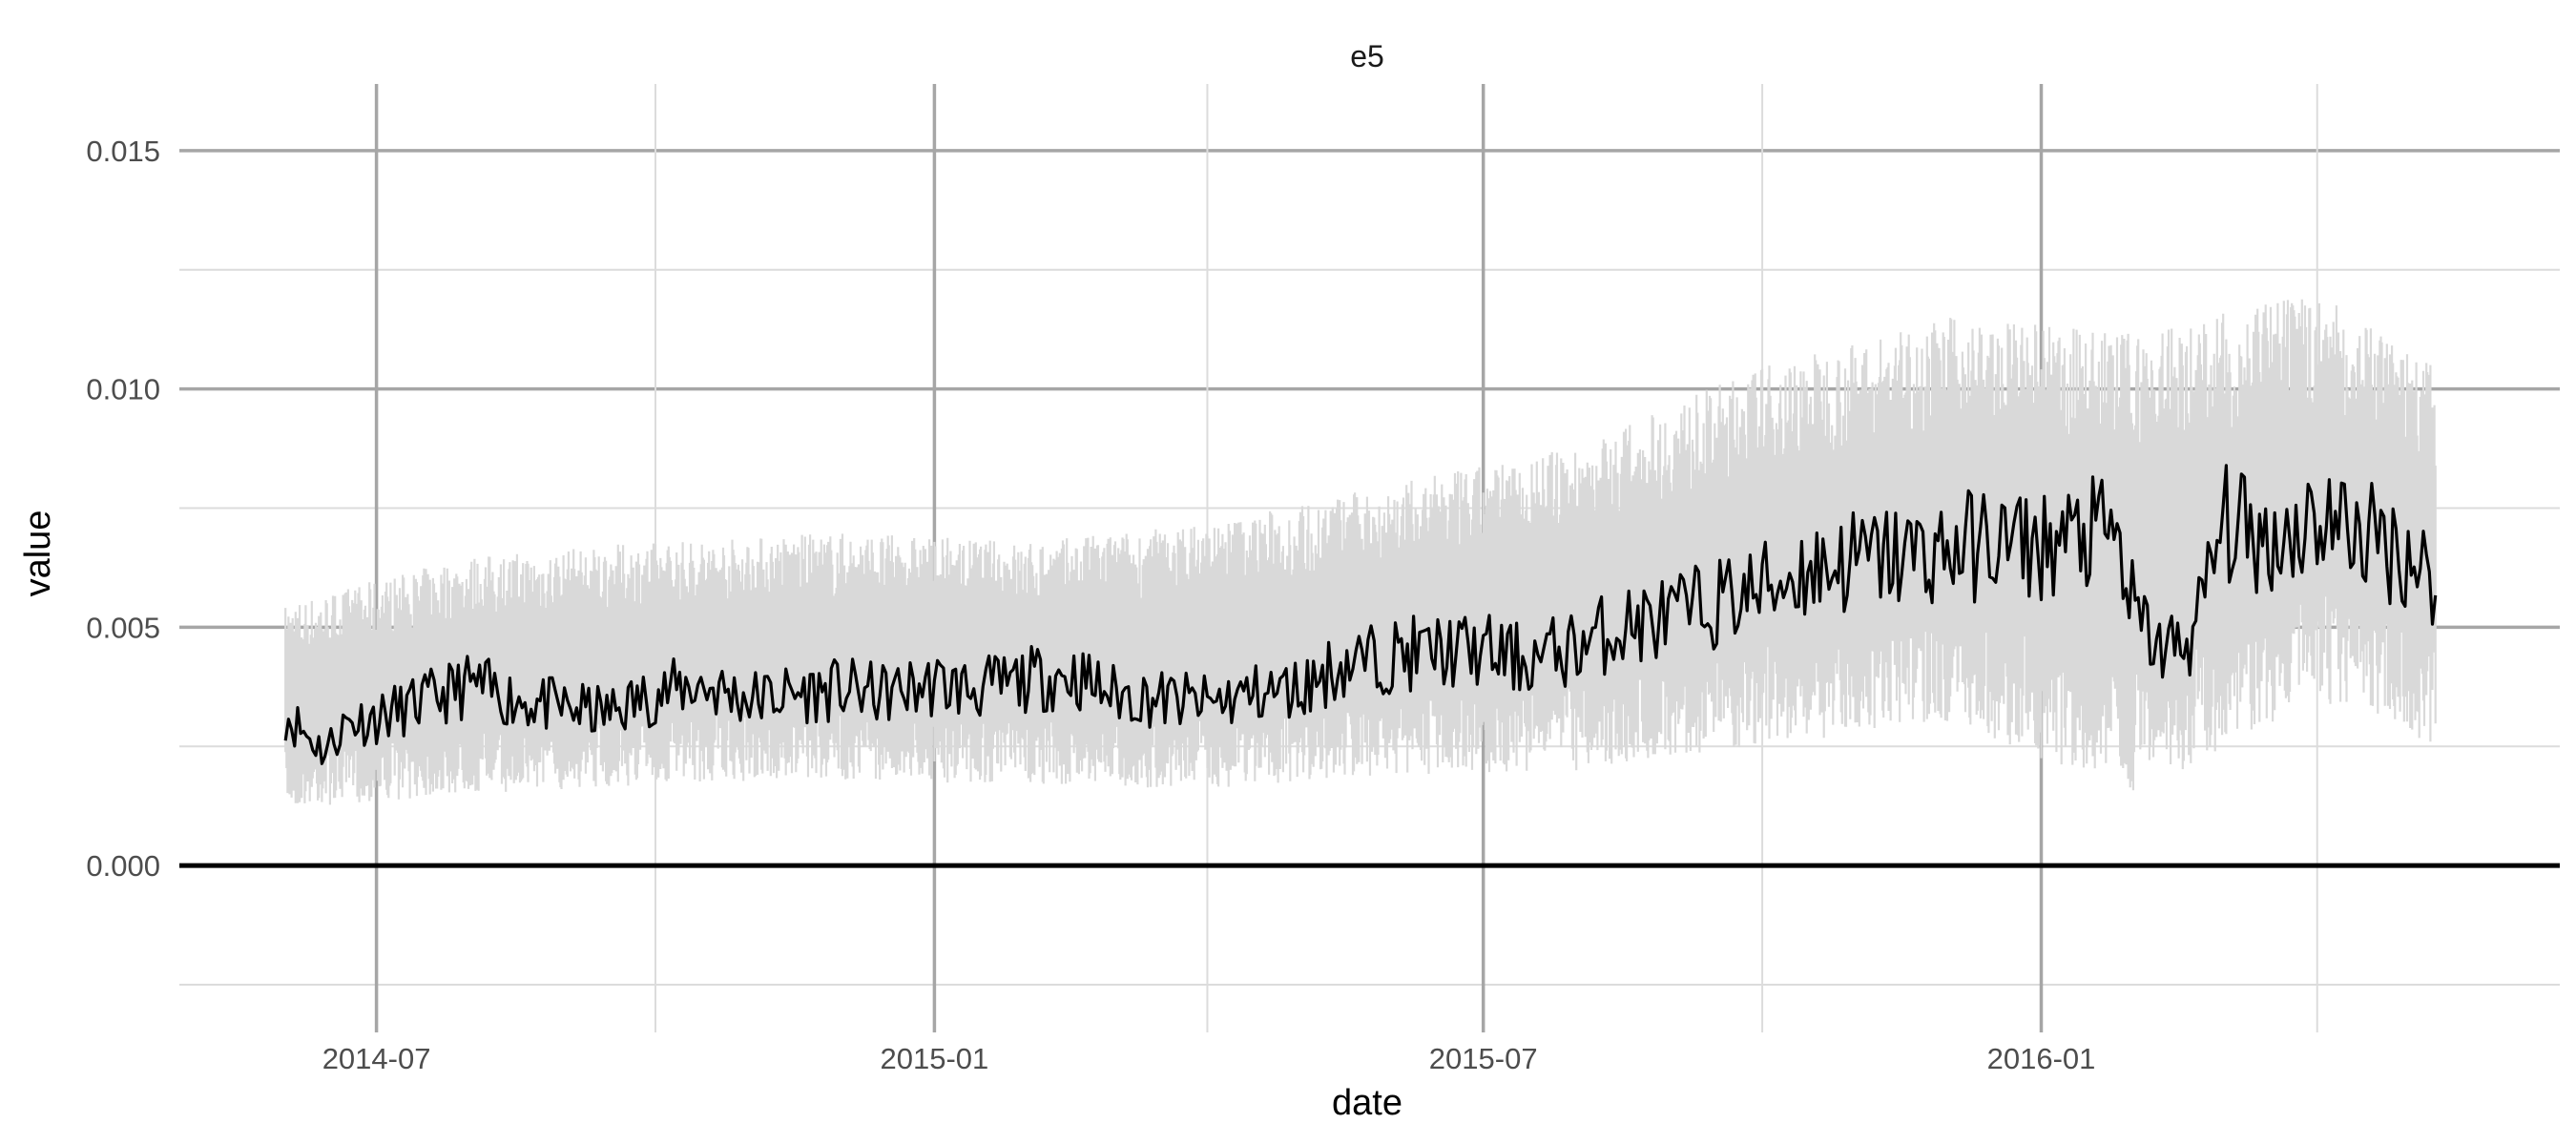 The width and height of the screenshot is (2576, 1145). I want to click on chart-title: e5, so click(1367, 56).